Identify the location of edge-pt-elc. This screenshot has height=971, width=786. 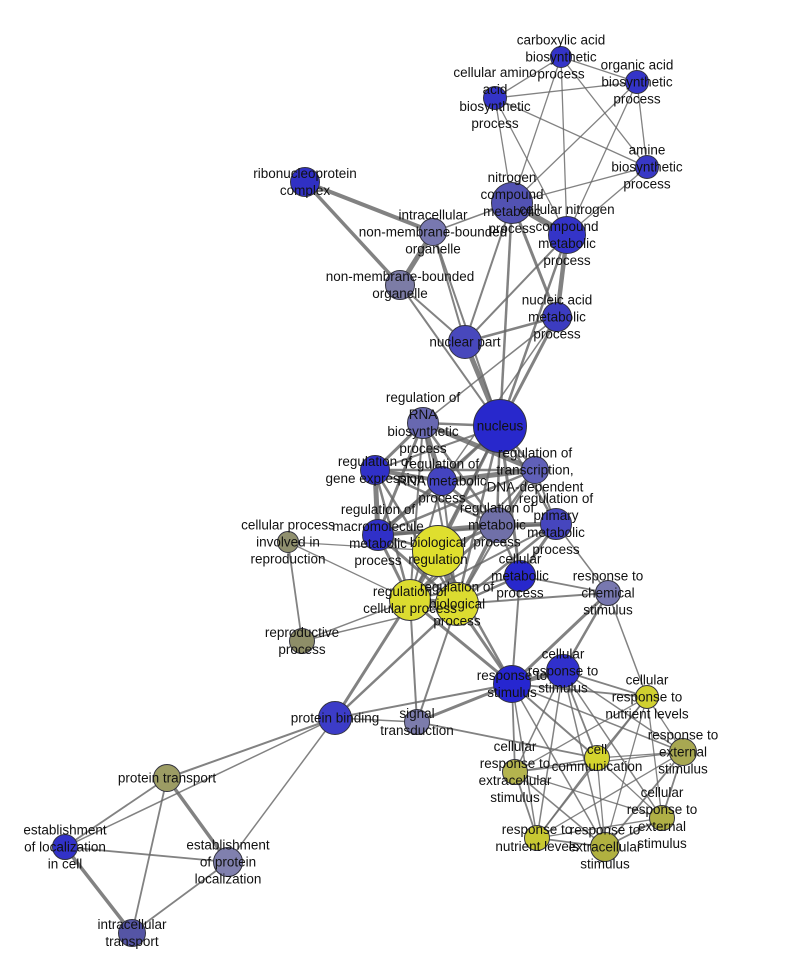
(116, 812).